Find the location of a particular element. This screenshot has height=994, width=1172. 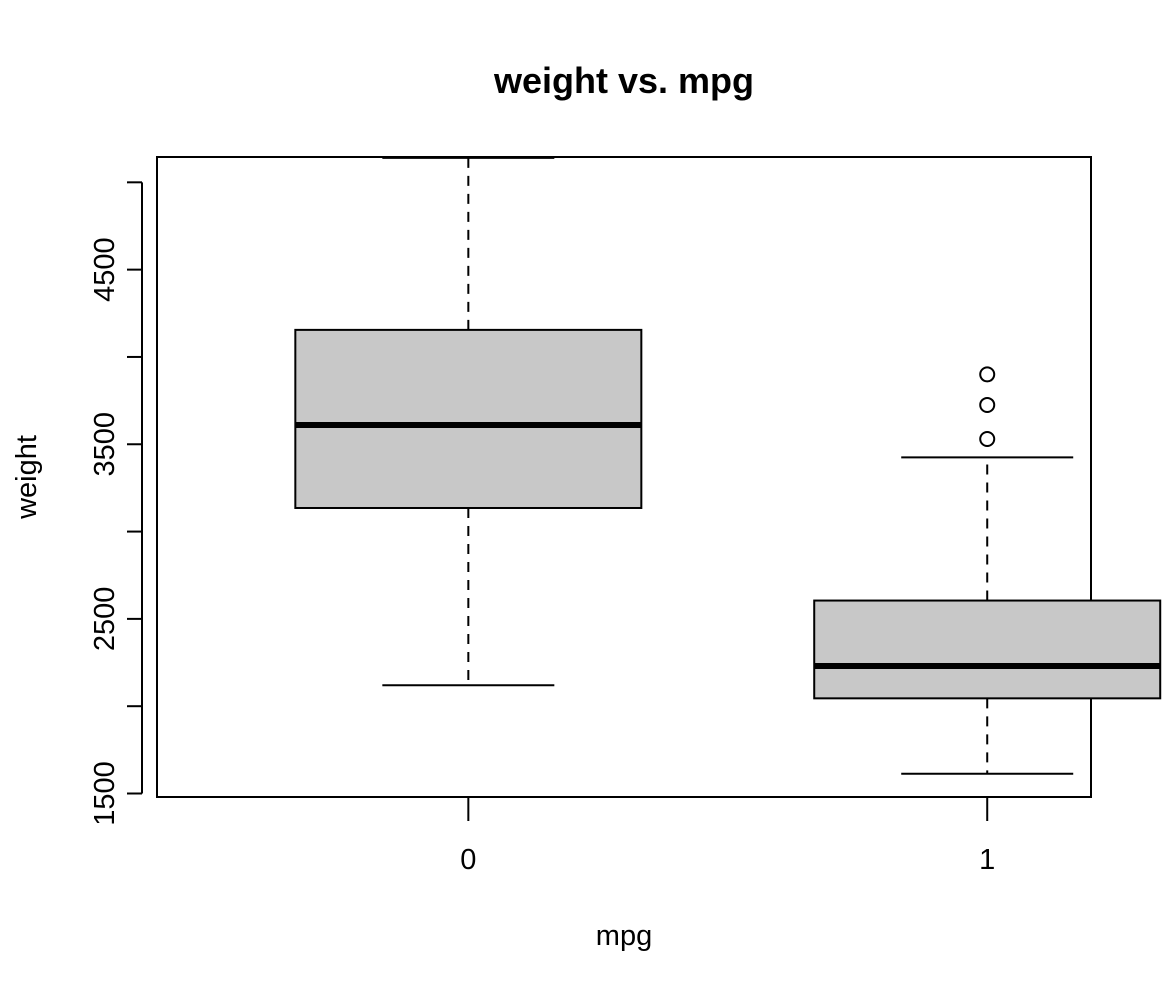

chart-title: weight vs. mpg is located at coordinates (623, 80).